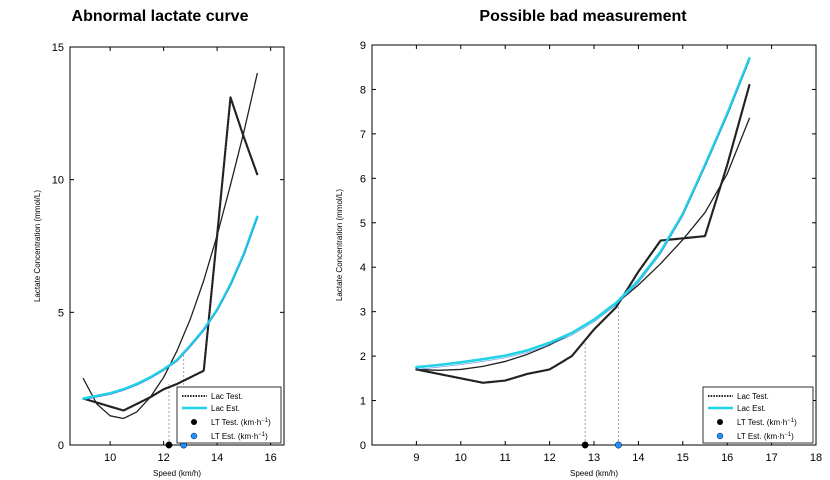  What do you see at coordinates (751, 408) in the screenshot?
I see `legend-label-lac-est: Lac Est.` at bounding box center [751, 408].